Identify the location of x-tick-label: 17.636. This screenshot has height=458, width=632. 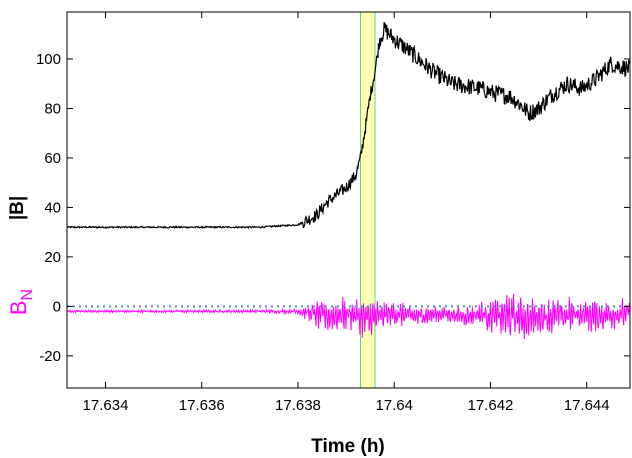
(202, 405).